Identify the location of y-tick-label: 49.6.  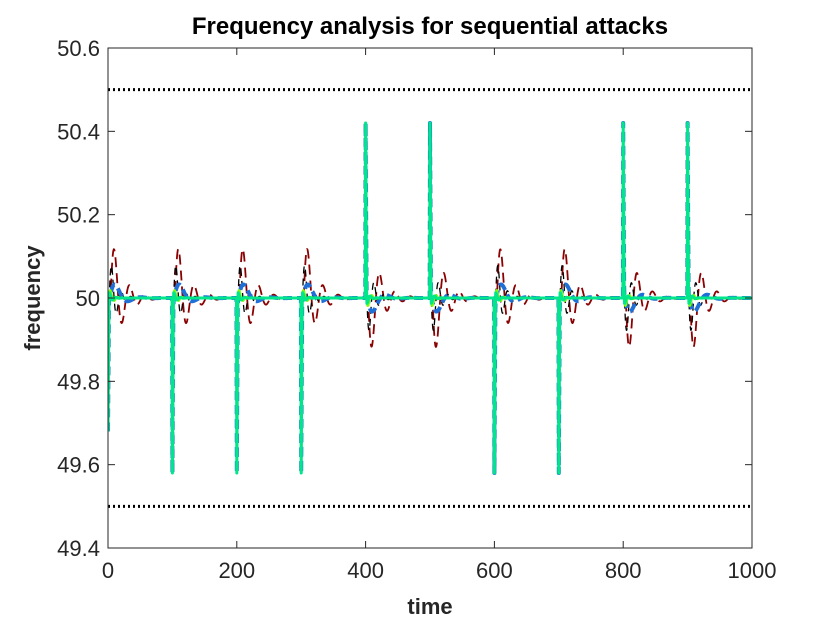
(78, 465).